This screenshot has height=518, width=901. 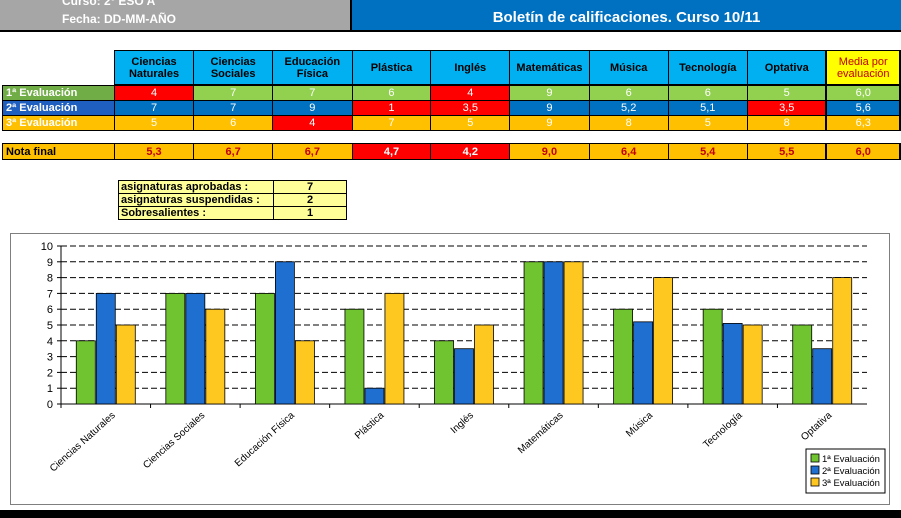 What do you see at coordinates (109, 4) in the screenshot?
I see `course-label: Curso: 2º ESO A` at bounding box center [109, 4].